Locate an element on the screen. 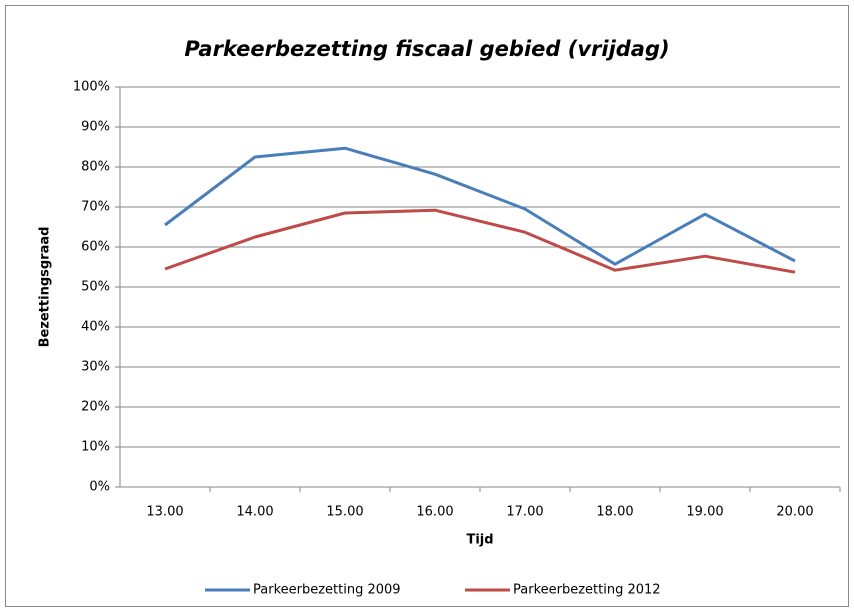  x-axis-title: Tijd is located at coordinates (479, 540).